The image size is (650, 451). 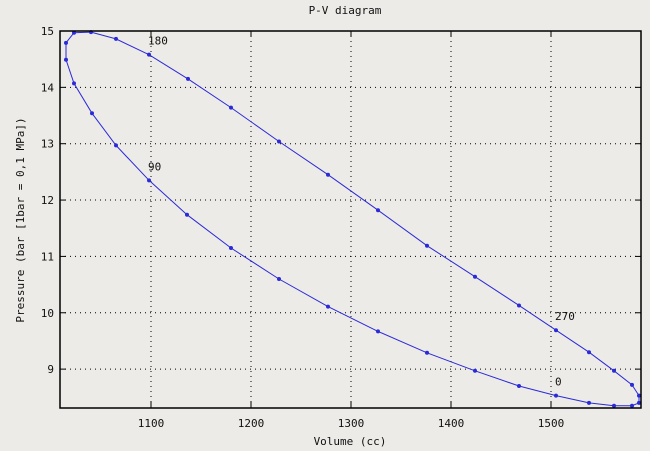 I want to click on chart-title: P-V diagram, so click(x=345, y=10).